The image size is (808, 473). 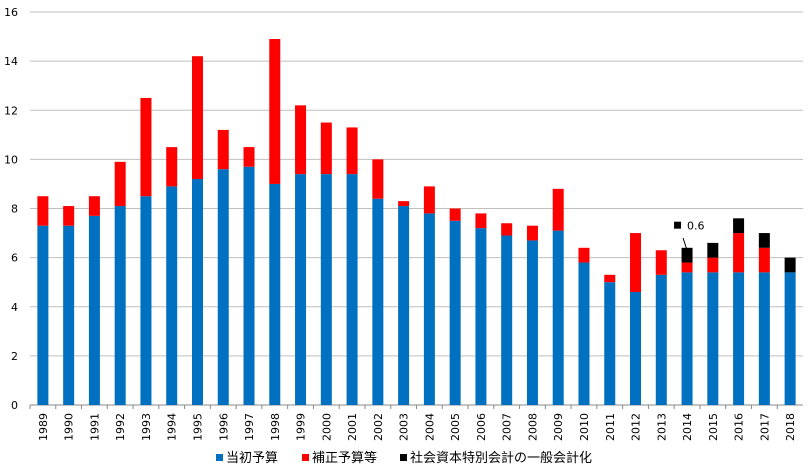 What do you see at coordinates (11, 110) in the screenshot?
I see `y-tick-label: 12` at bounding box center [11, 110].